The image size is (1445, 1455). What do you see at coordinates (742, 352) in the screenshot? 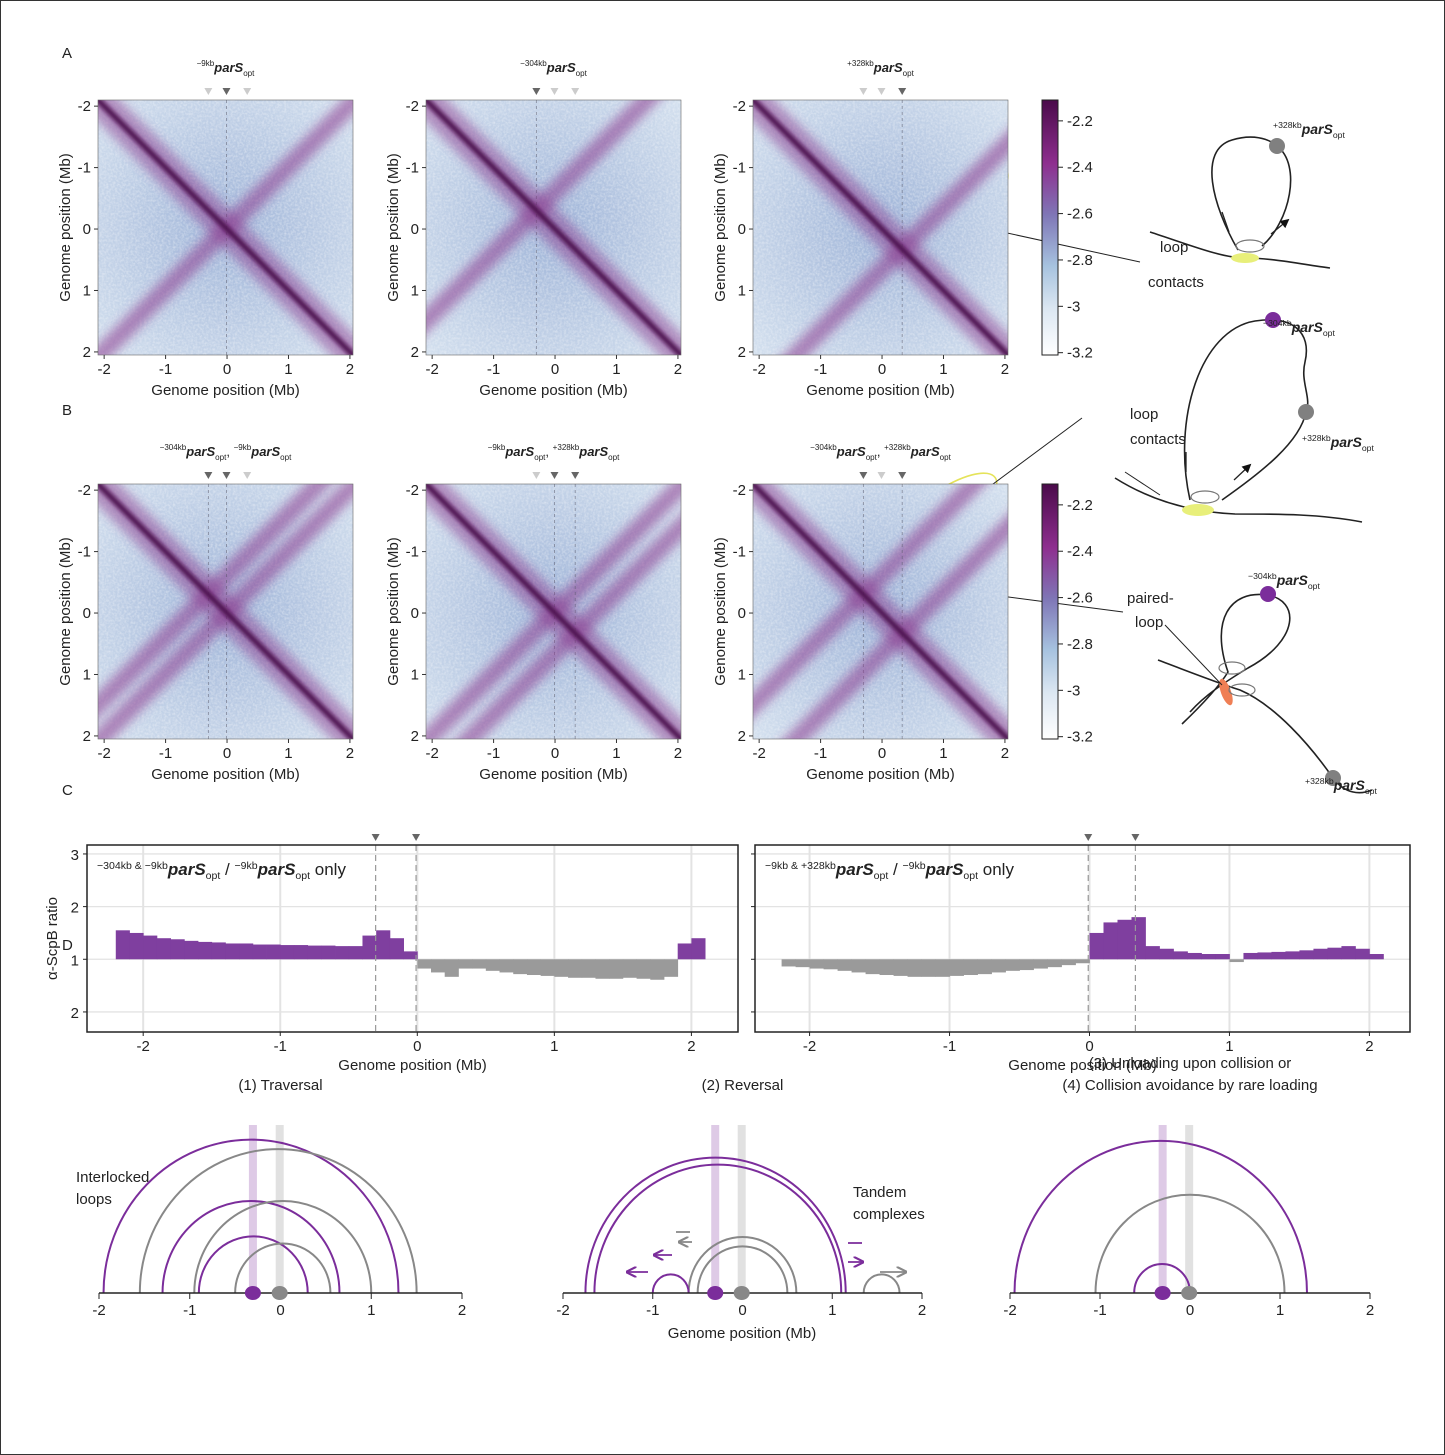
I see `y-tick-label: 2` at bounding box center [742, 352].